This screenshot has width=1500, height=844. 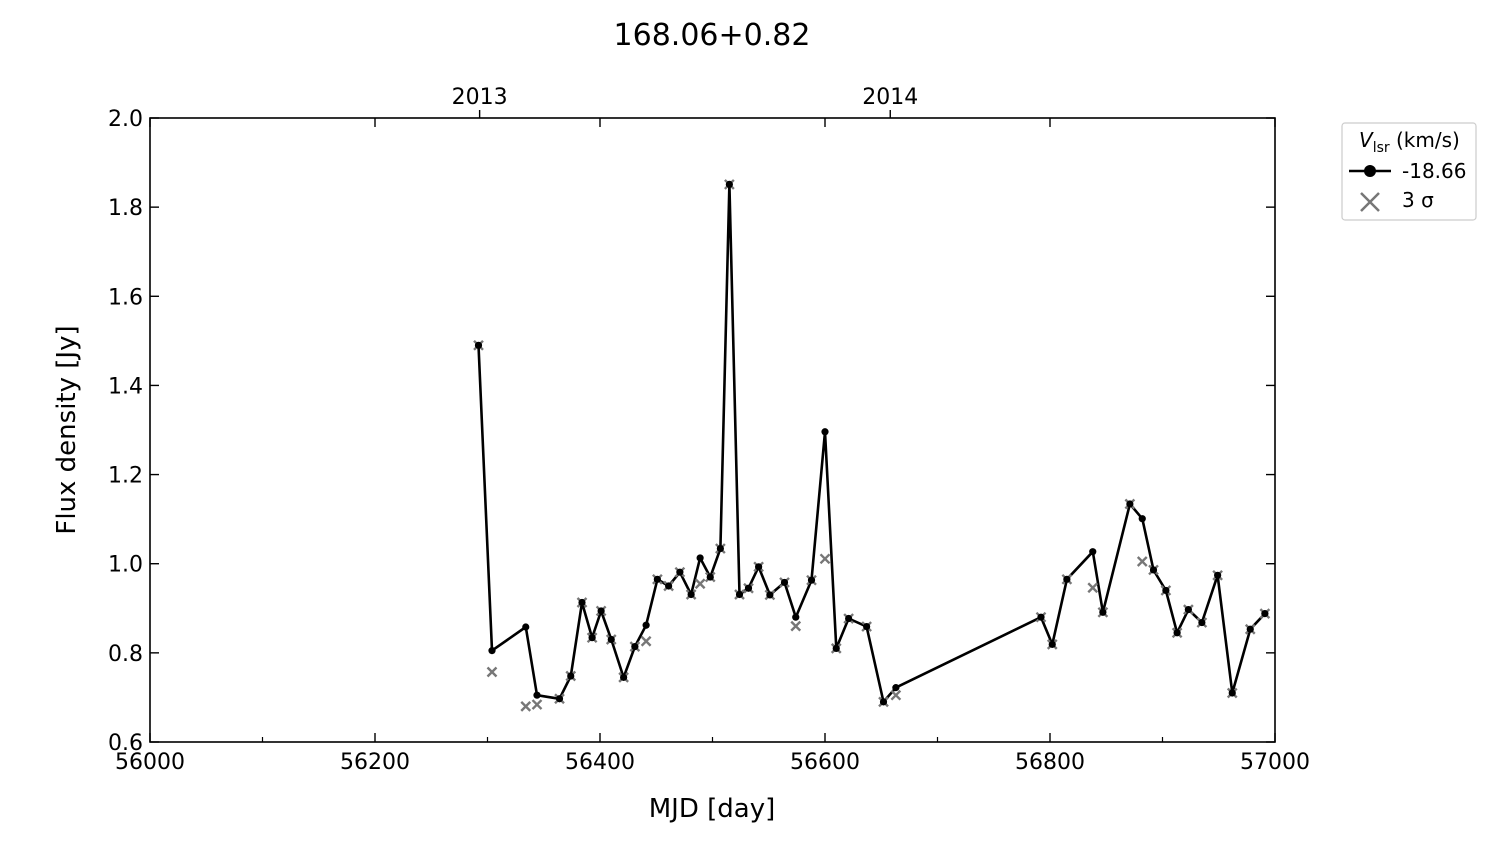 What do you see at coordinates (825, 762) in the screenshot?
I see `x-tick-label: 56600` at bounding box center [825, 762].